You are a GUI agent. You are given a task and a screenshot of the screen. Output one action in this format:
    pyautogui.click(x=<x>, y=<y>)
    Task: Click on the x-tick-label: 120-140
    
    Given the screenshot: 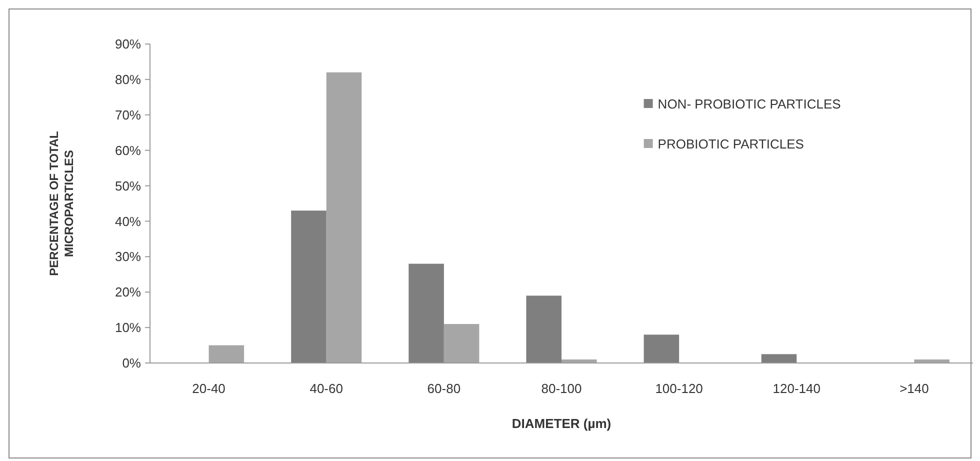 What is the action you would take?
    pyautogui.click(x=796, y=388)
    